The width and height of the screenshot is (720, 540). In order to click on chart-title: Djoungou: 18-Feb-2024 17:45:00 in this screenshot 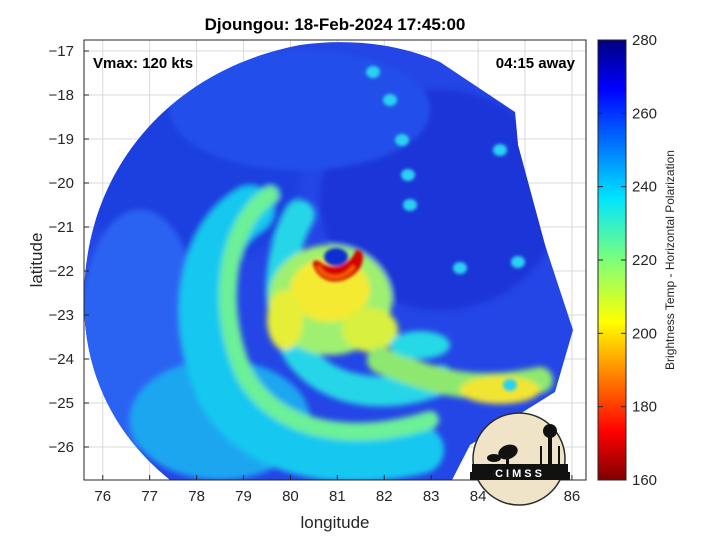, I will do `click(335, 24)`.